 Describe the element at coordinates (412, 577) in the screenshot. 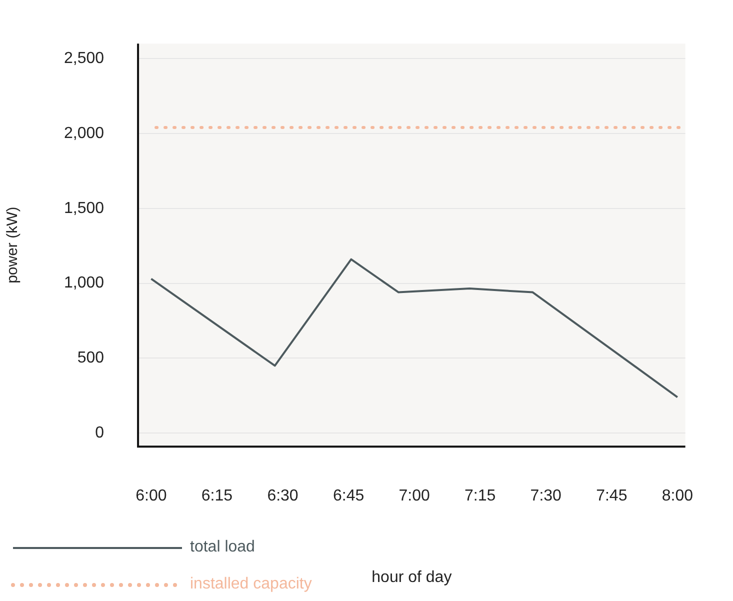

I see `x-axis-title: hour of day` at that location.